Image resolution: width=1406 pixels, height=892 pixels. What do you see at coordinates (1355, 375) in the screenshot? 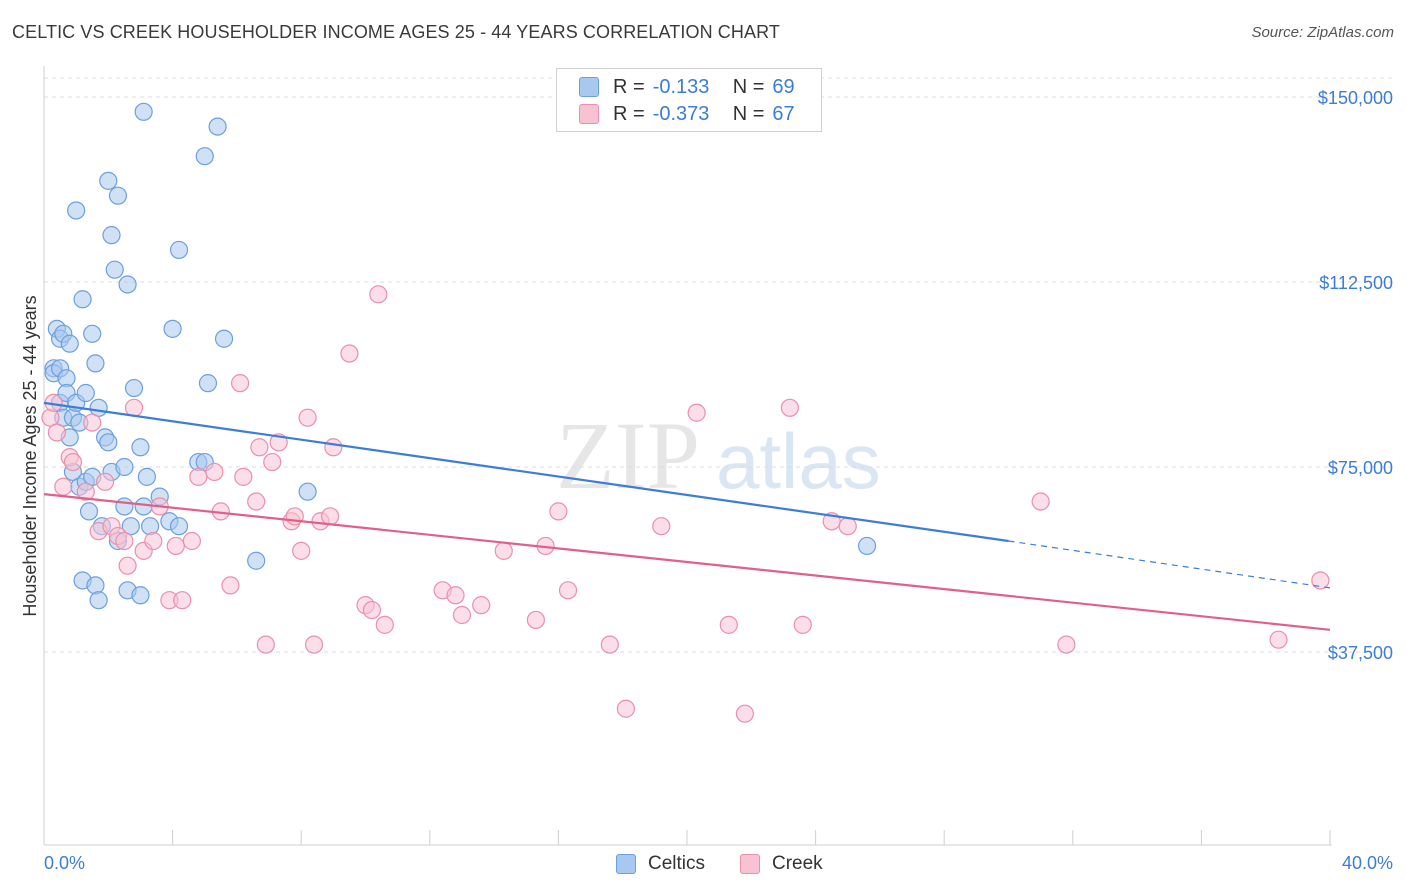
I see `y-tick-labels: $150,000 $112,500 $75,000 $37,500` at bounding box center [1355, 375].